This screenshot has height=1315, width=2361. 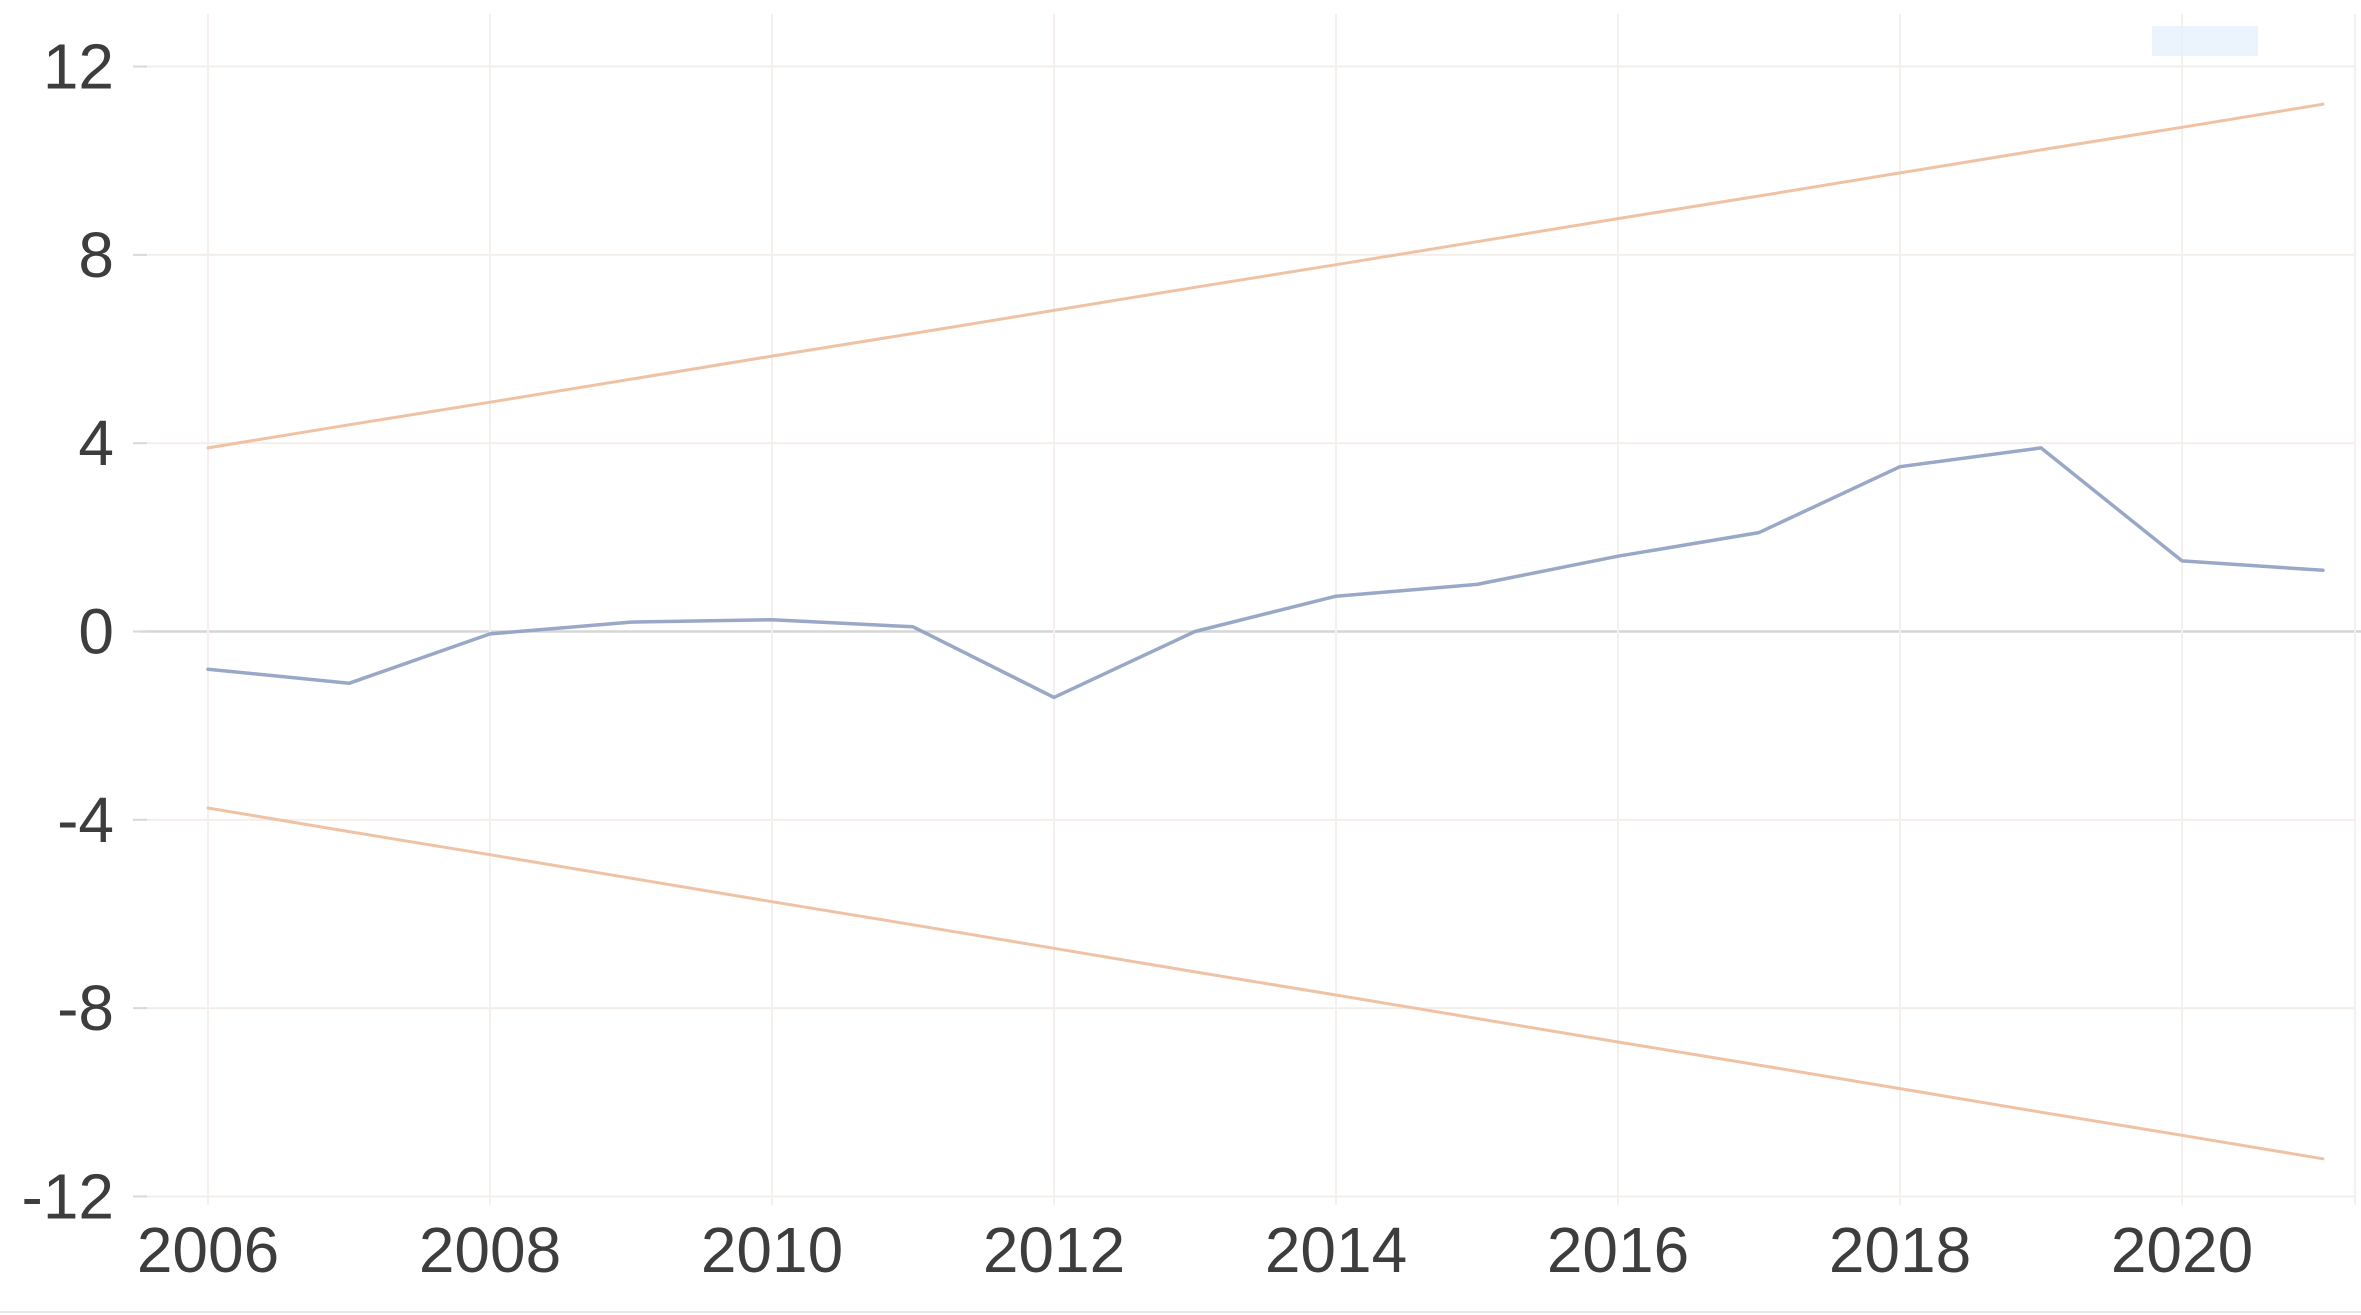 I want to click on x-axis-labels: 2006 2008 2010 2012 2014 2016 2018 2020, so click(x=1195, y=1250).